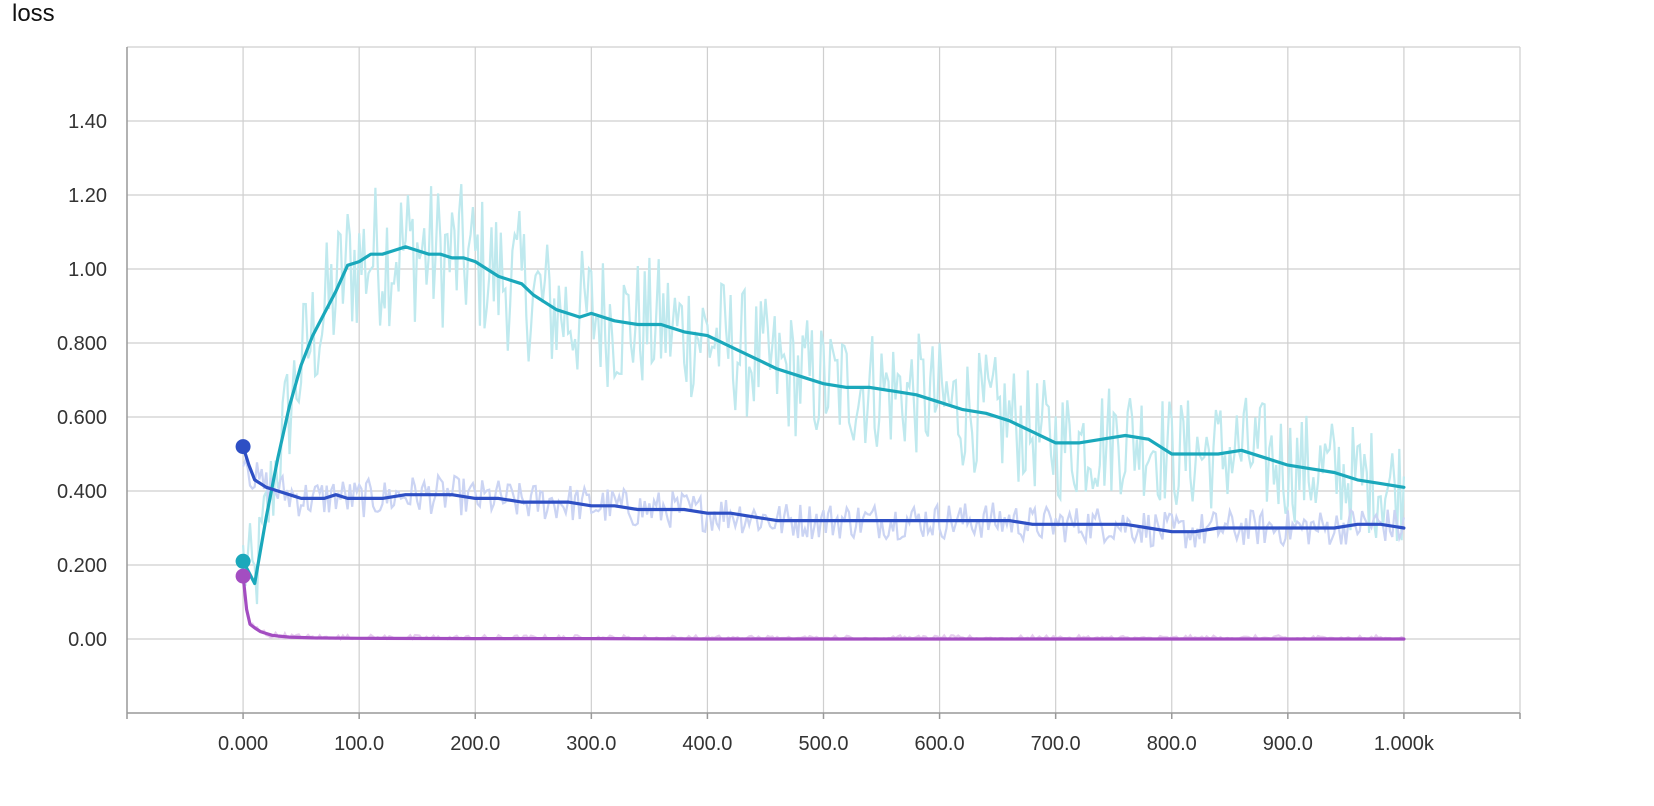 This screenshot has height=806, width=1654. Describe the element at coordinates (243, 576) in the screenshot. I see `series-3-start-point` at that location.